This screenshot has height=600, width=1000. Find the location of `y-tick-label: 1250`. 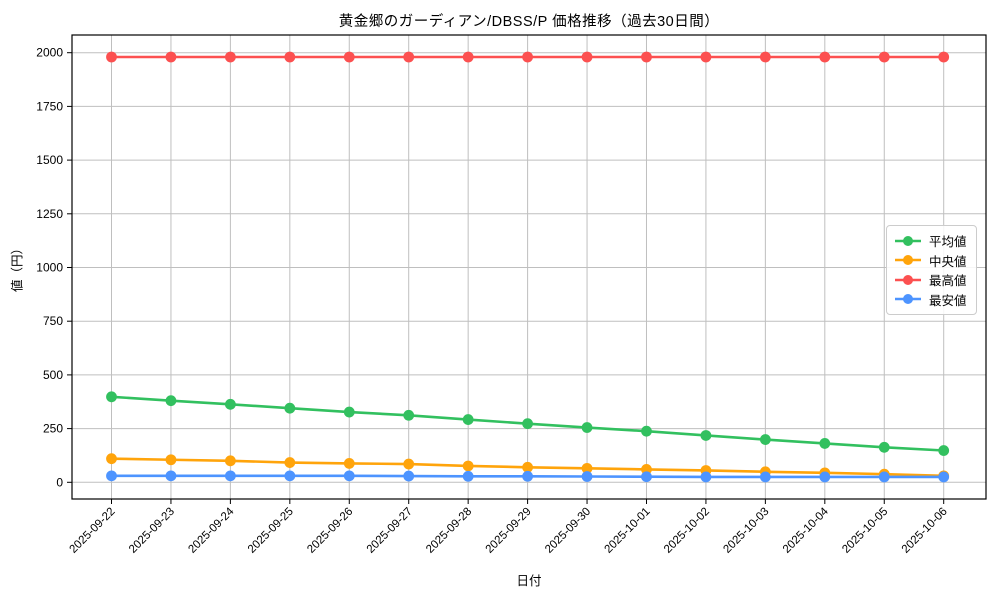

y-tick-label: 1250 is located at coordinates (49, 214).